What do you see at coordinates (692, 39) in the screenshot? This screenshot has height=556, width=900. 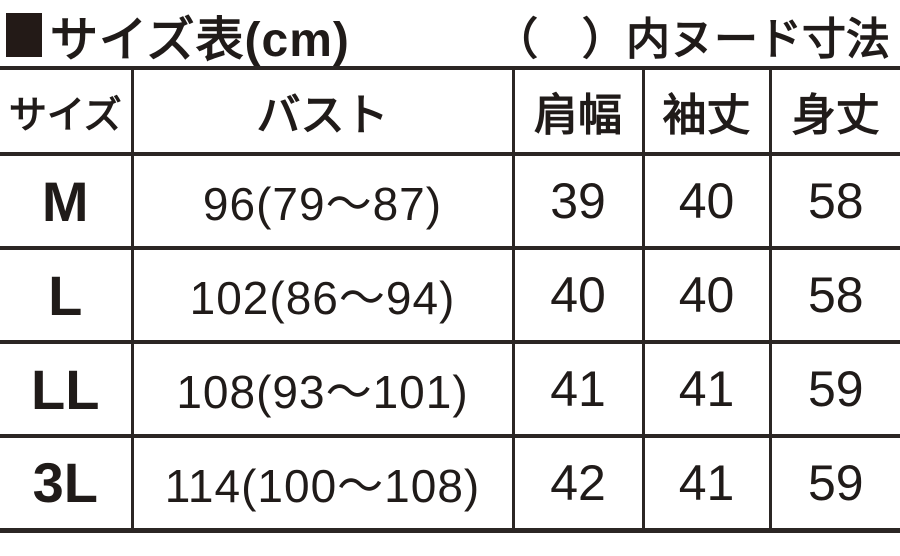 I see `nude-size-note: （ ）内ヌード寸法` at bounding box center [692, 39].